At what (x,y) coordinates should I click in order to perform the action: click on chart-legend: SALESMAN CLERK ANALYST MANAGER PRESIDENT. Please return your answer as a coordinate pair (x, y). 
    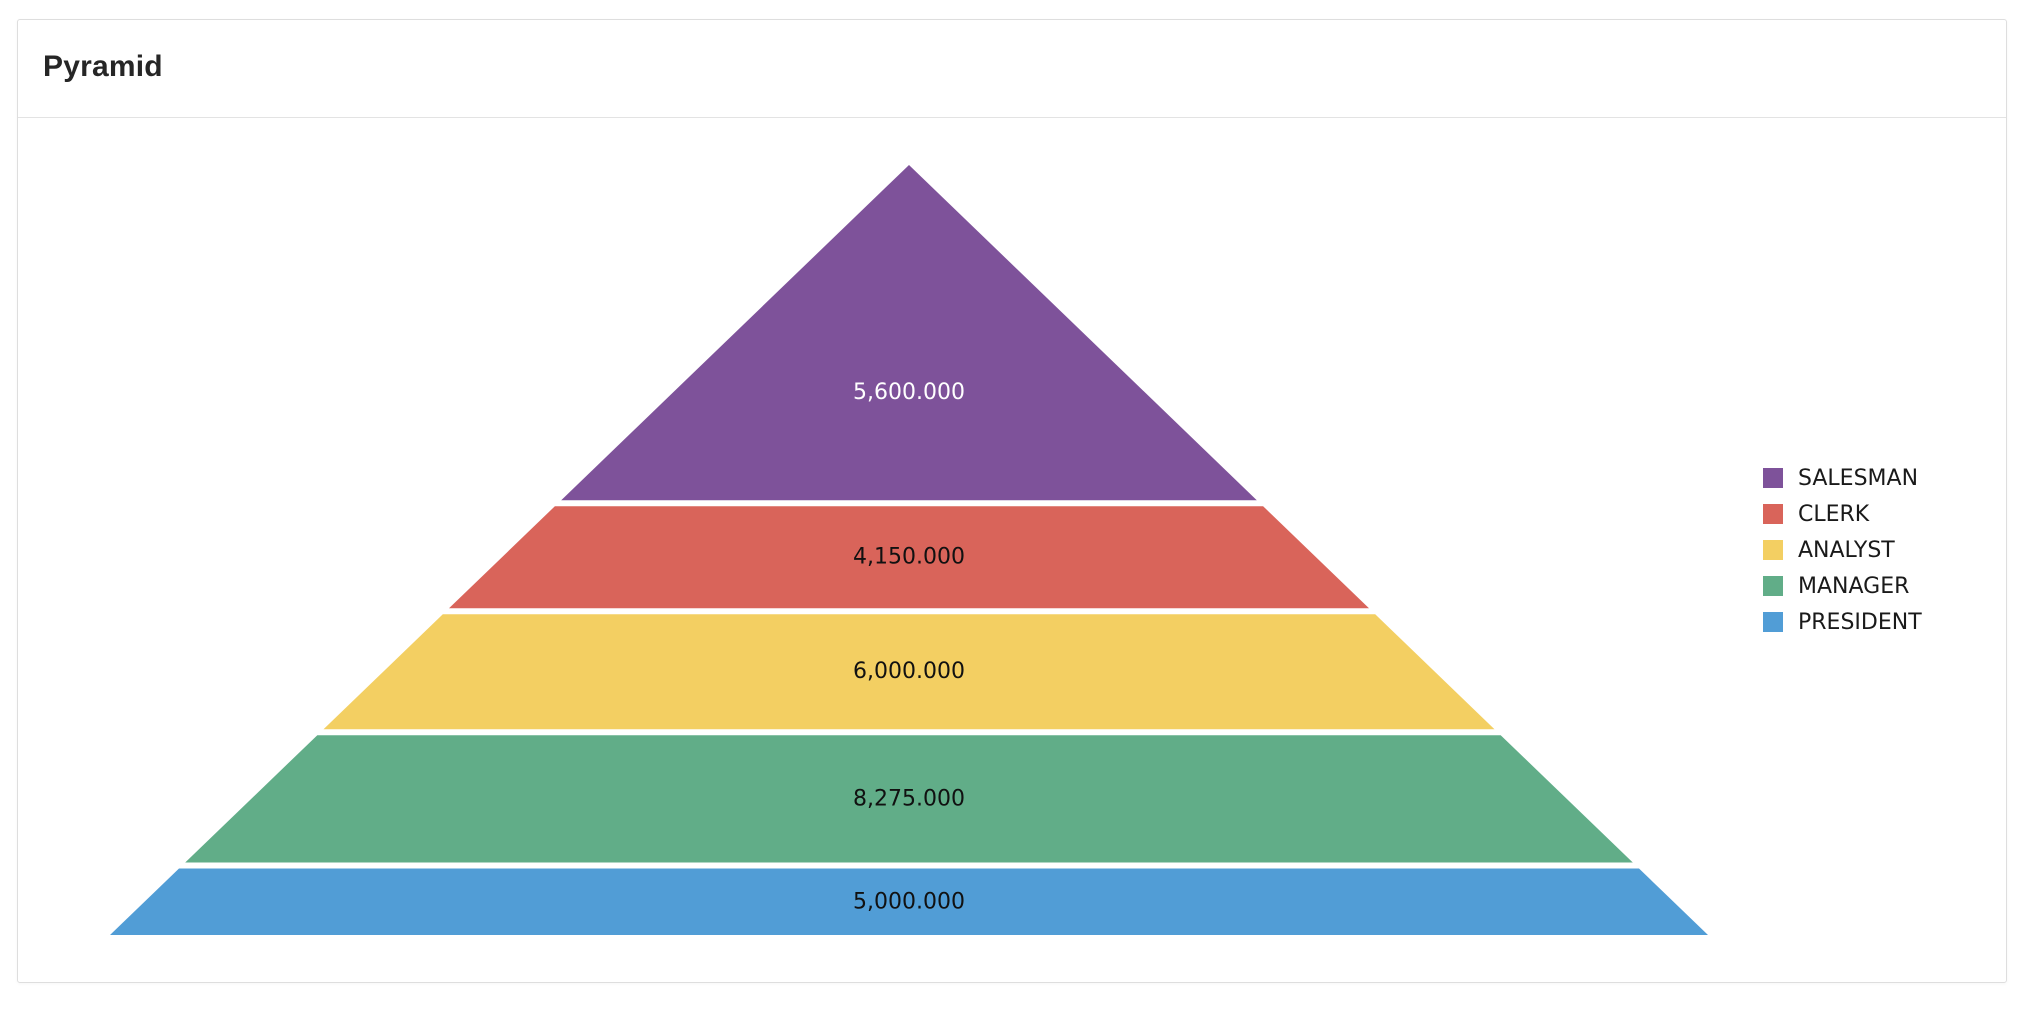
    Looking at the image, I should click on (1842, 550).